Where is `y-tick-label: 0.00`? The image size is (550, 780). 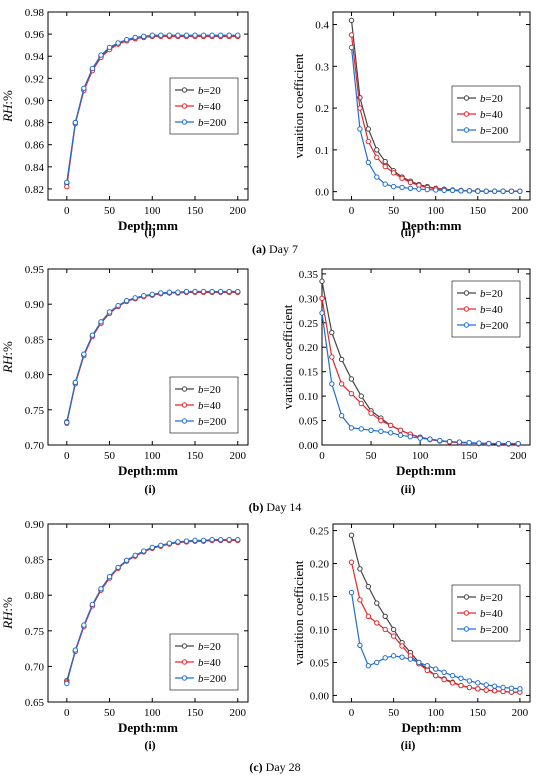 y-tick-label: 0.00 is located at coordinates (320, 696).